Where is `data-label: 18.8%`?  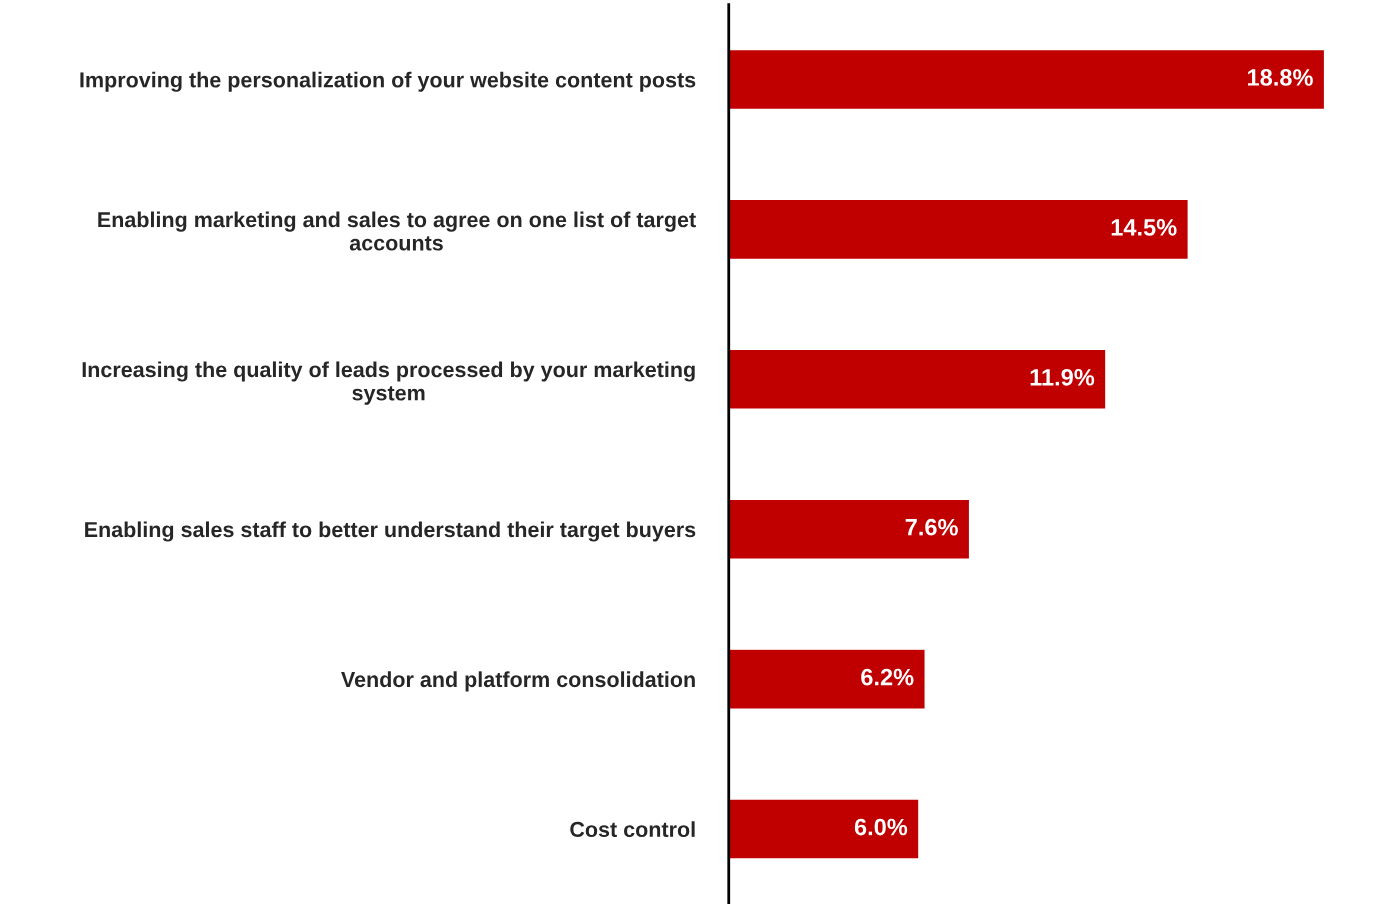 data-label: 18.8% is located at coordinates (1280, 77).